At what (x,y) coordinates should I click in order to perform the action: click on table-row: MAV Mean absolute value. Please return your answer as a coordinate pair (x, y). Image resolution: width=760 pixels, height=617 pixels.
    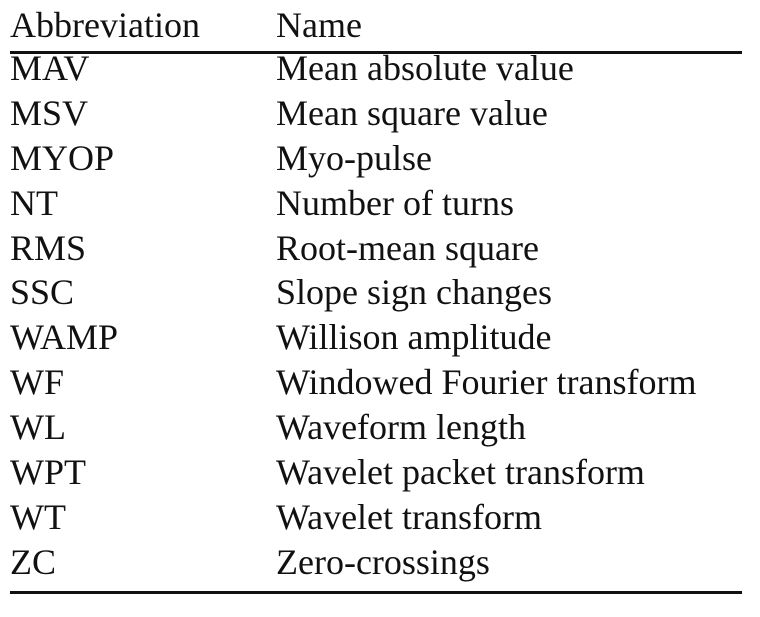
    Looking at the image, I should click on (376, 73).